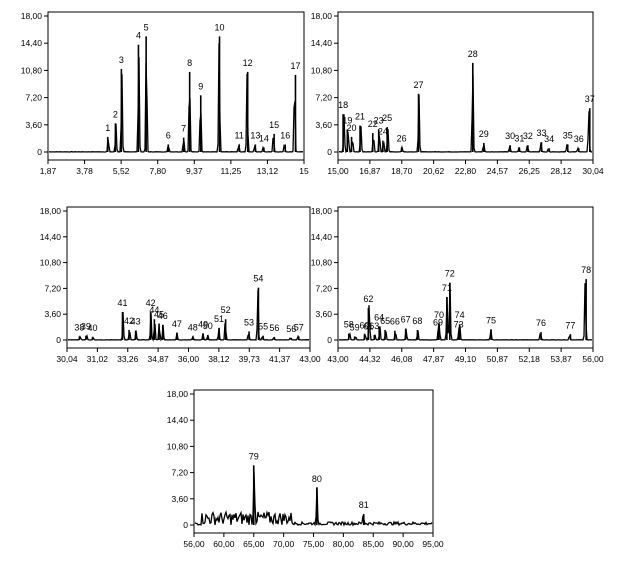 The image size is (624, 563). Describe the element at coordinates (121, 171) in the screenshot. I see `x-tick-label: 5,52` at that location.